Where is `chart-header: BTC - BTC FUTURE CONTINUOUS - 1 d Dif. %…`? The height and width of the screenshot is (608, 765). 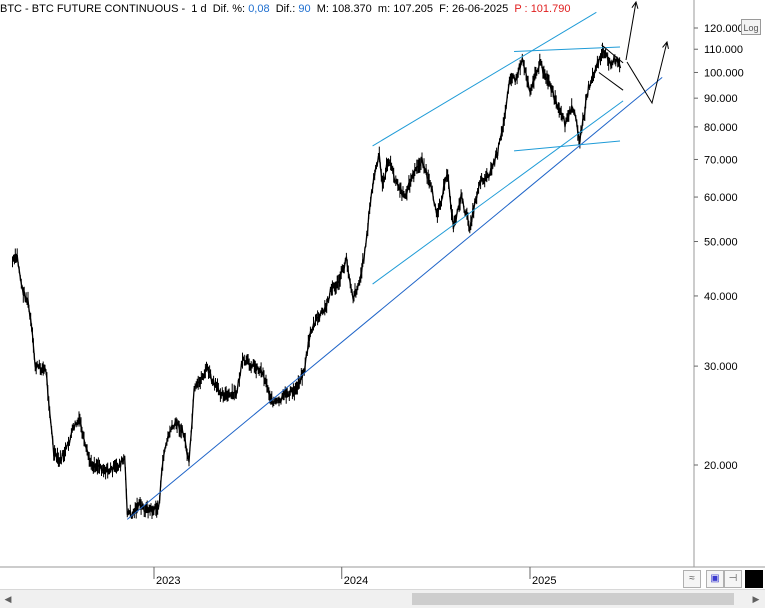
chart-header: BTC - BTC FUTURE CONTINUOUS - 1 d Dif. %… is located at coordinates (285, 9).